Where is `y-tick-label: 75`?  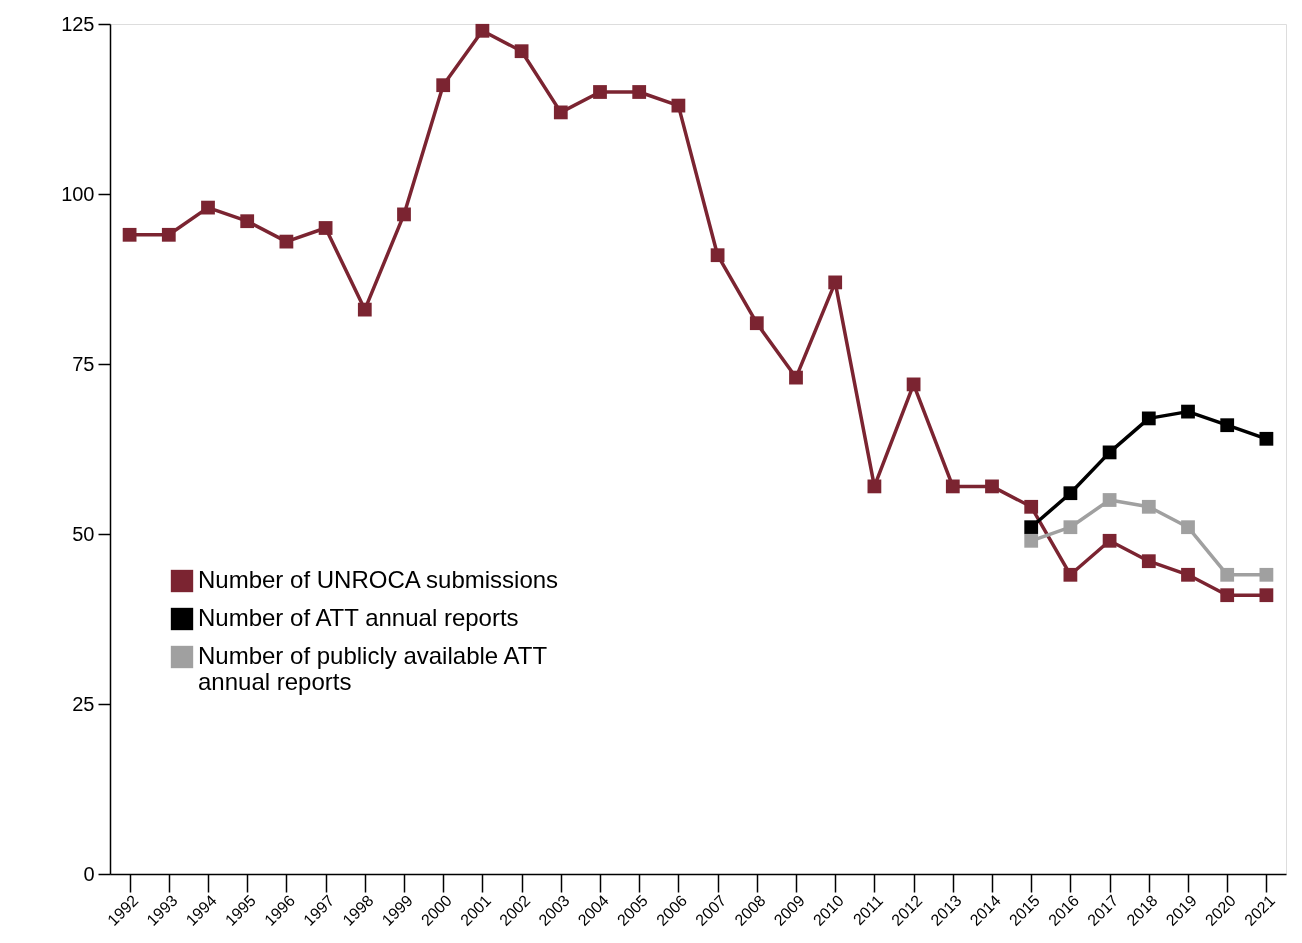
y-tick-label: 75 is located at coordinates (83, 363).